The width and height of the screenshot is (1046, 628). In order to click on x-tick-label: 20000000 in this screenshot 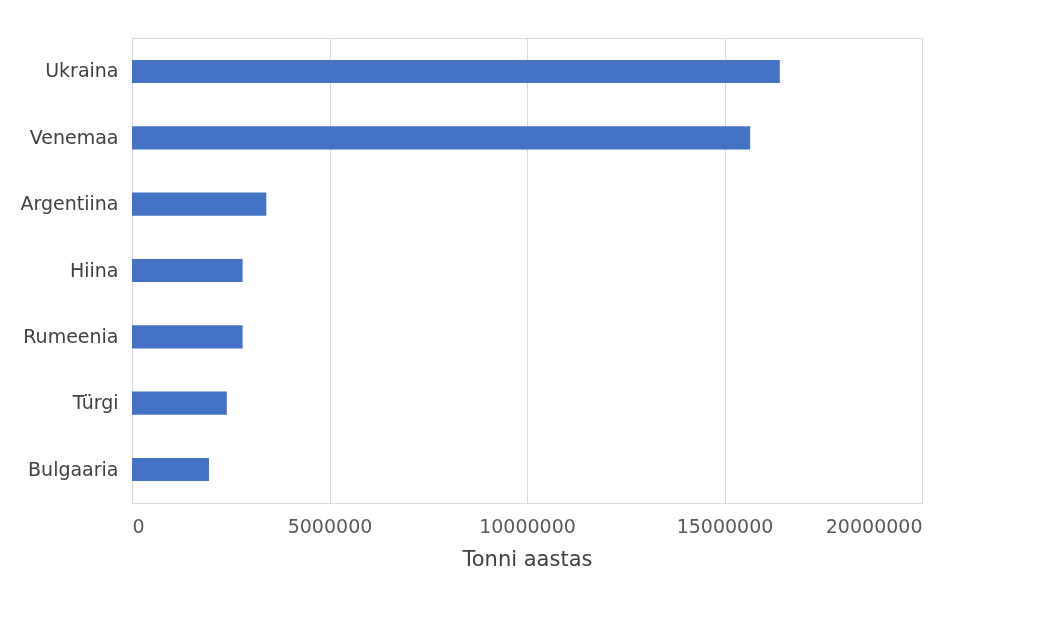, I will do `click(874, 525)`.